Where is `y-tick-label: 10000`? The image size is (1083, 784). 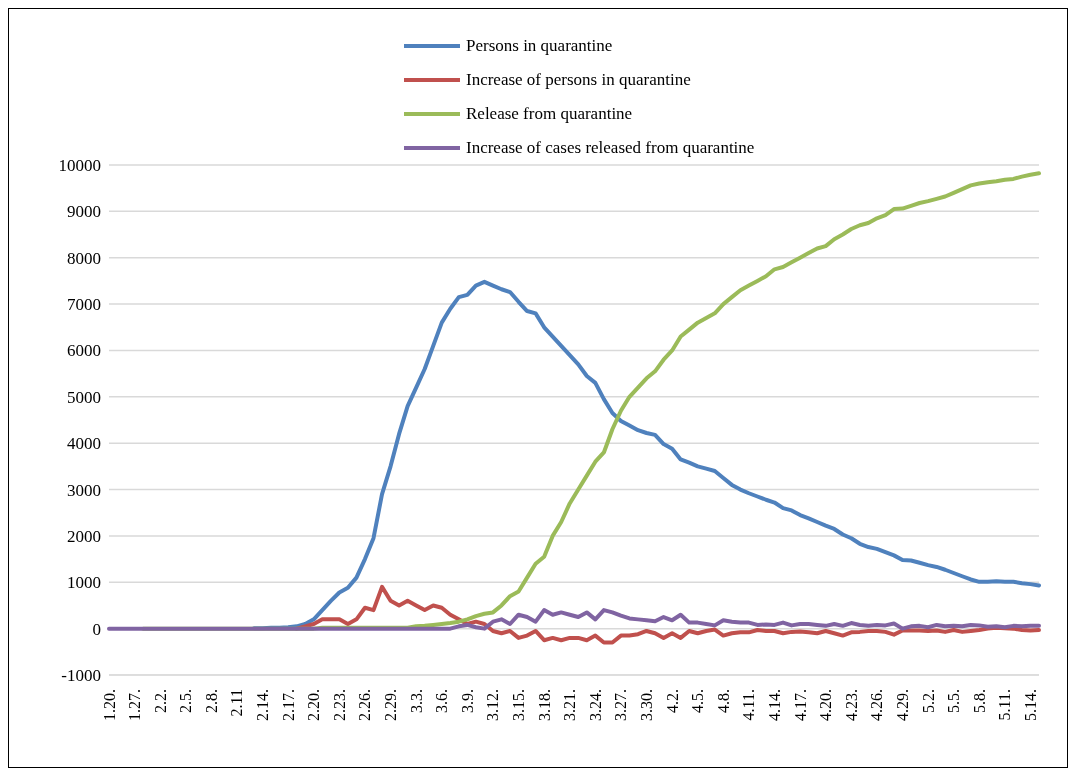
y-tick-label: 10000 is located at coordinates (79, 166).